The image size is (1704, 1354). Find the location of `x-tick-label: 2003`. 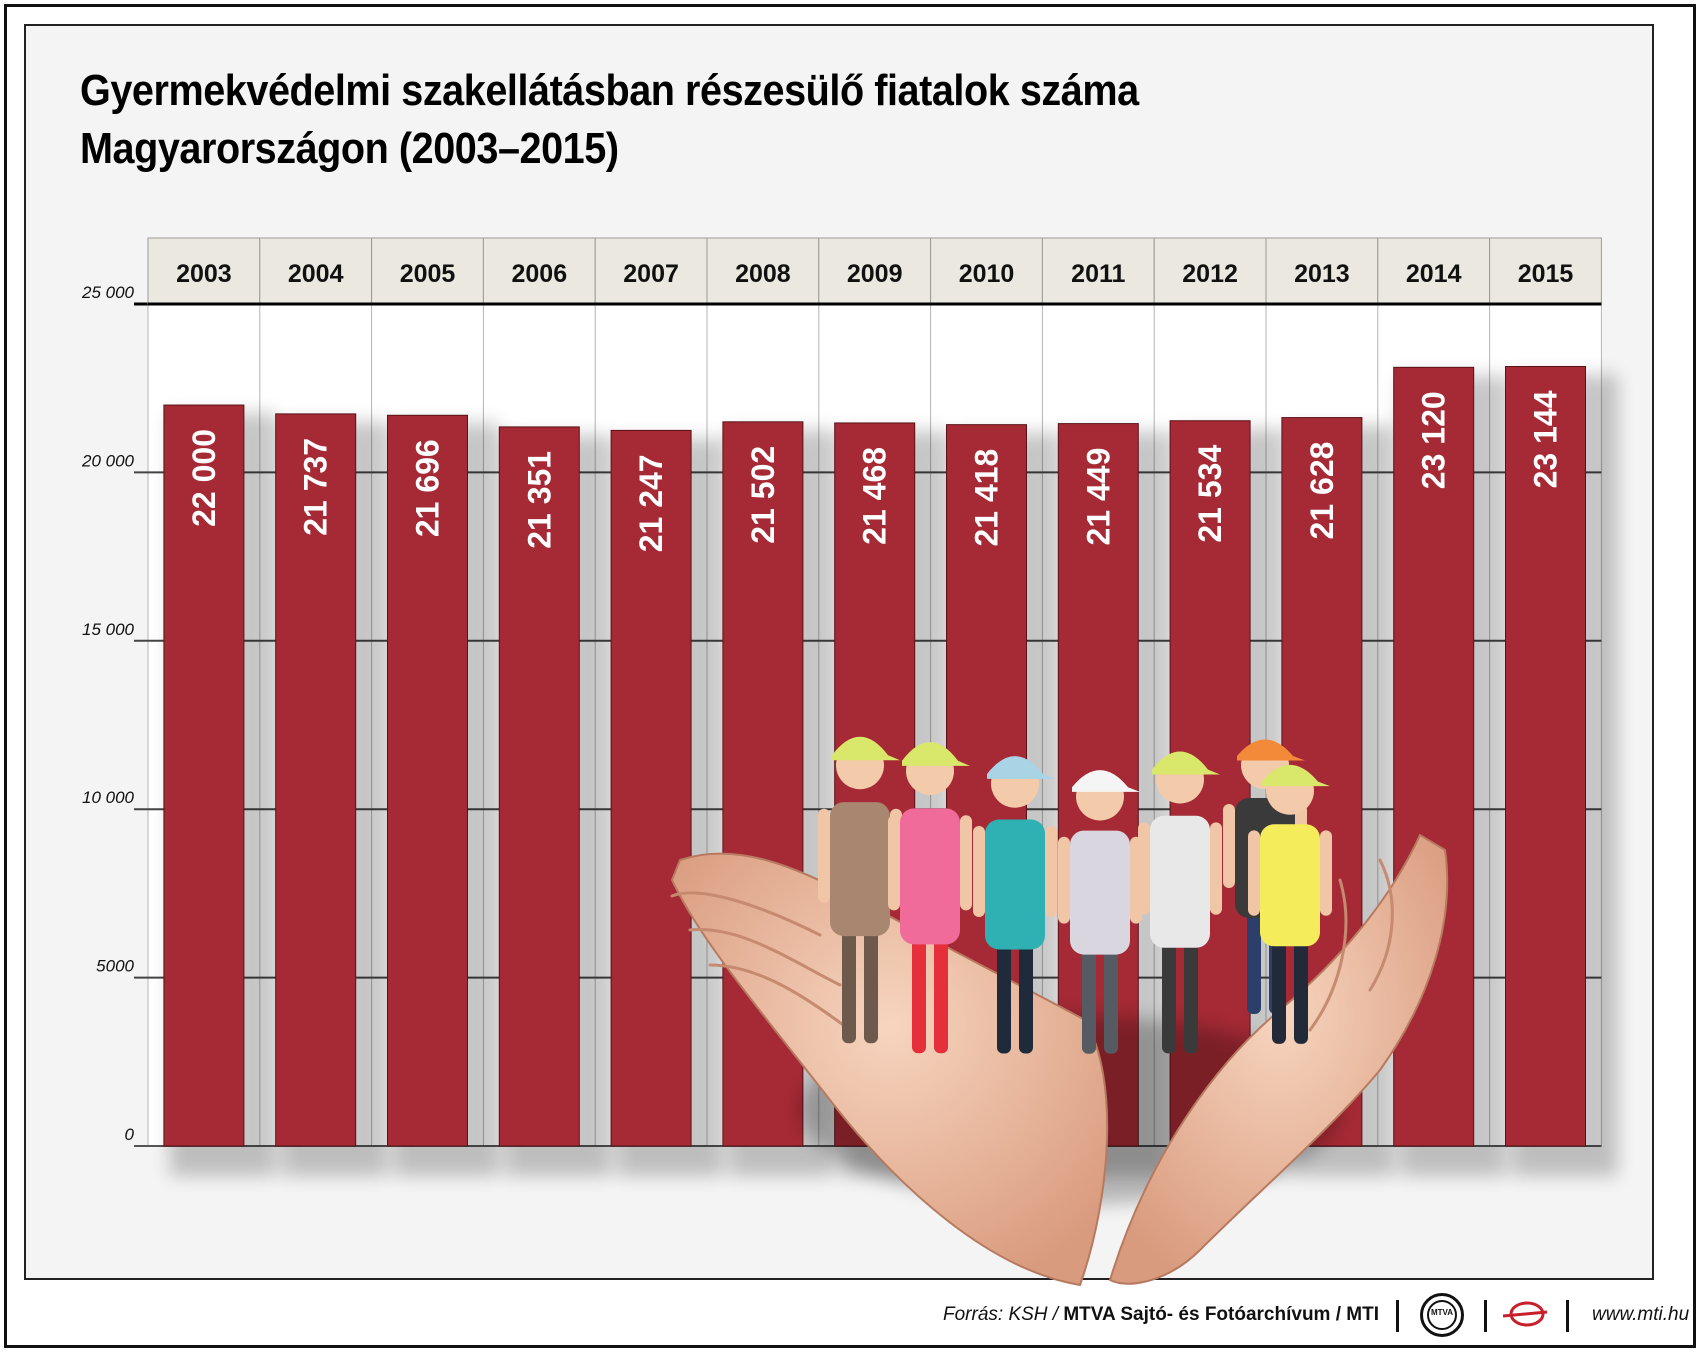

x-tick-label: 2003 is located at coordinates (204, 274).